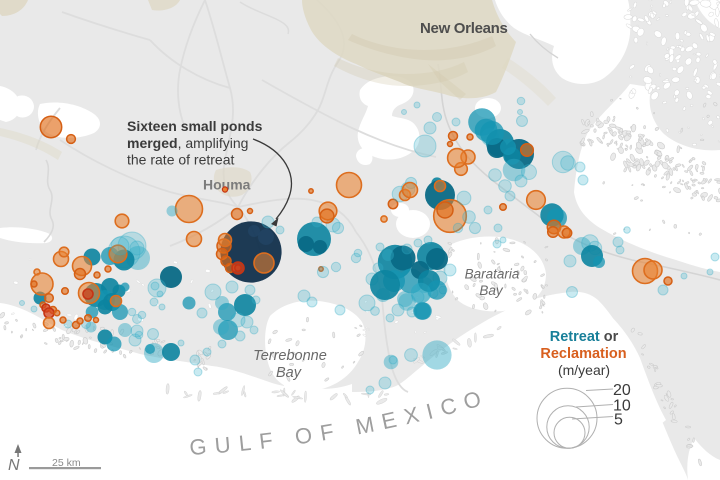  Describe the element at coordinates (492, 274) in the screenshot. I see `svg-text: Barataria` at that location.